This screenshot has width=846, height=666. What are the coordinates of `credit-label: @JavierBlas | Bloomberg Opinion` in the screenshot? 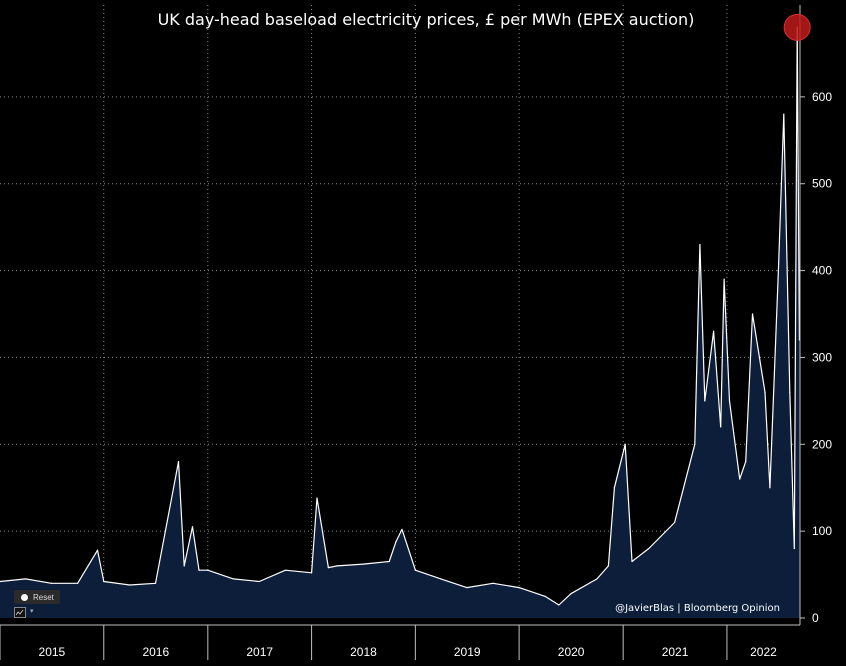 It's located at (697, 608).